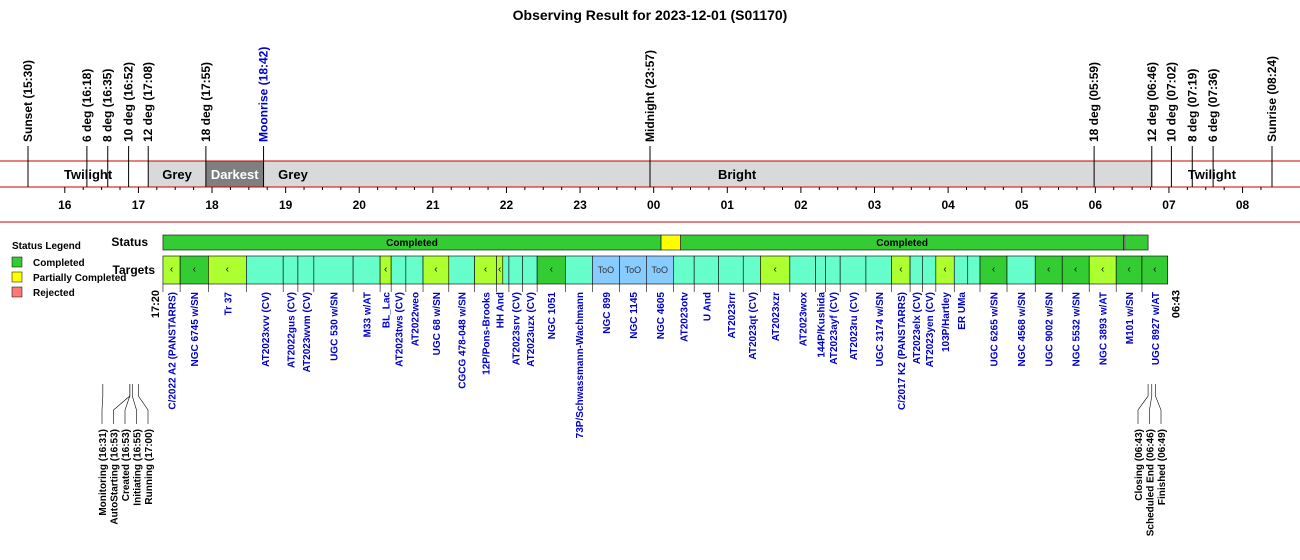  What do you see at coordinates (634, 315) in the screenshot?
I see `target-label: NGC 1145` at bounding box center [634, 315].